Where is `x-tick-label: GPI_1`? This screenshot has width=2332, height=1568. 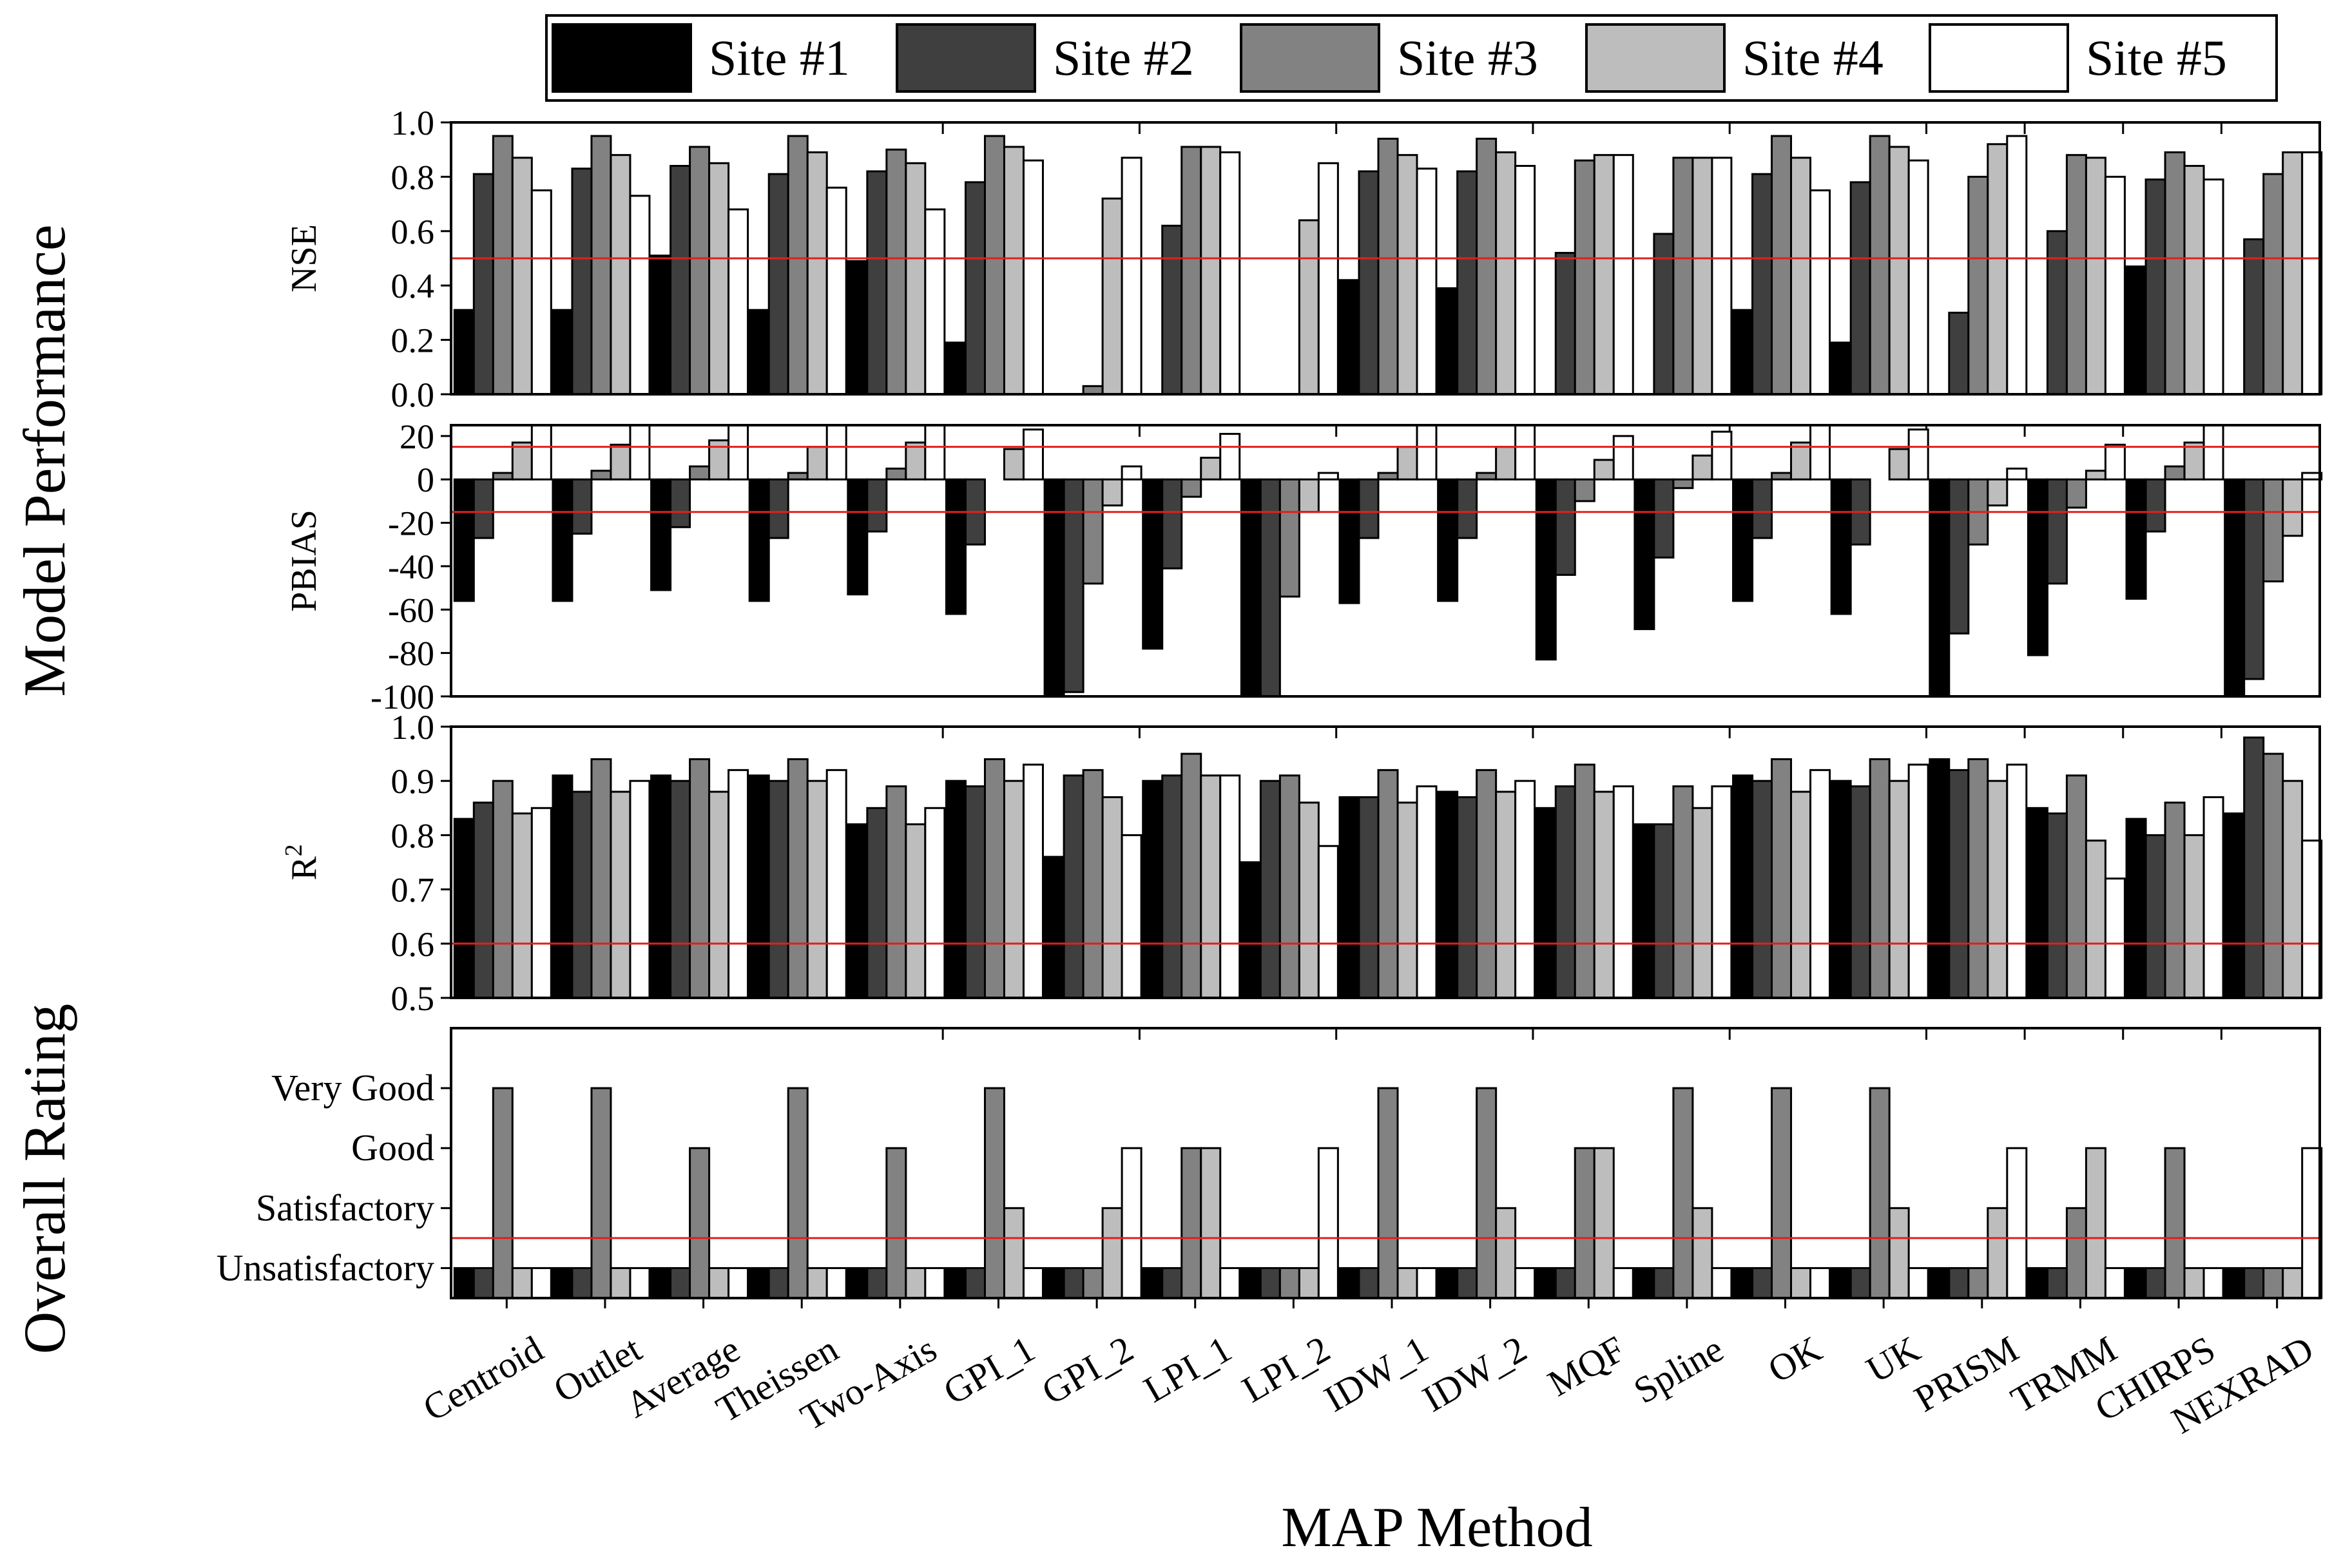
x-tick-label: GPI_1 is located at coordinates (989, 1371).